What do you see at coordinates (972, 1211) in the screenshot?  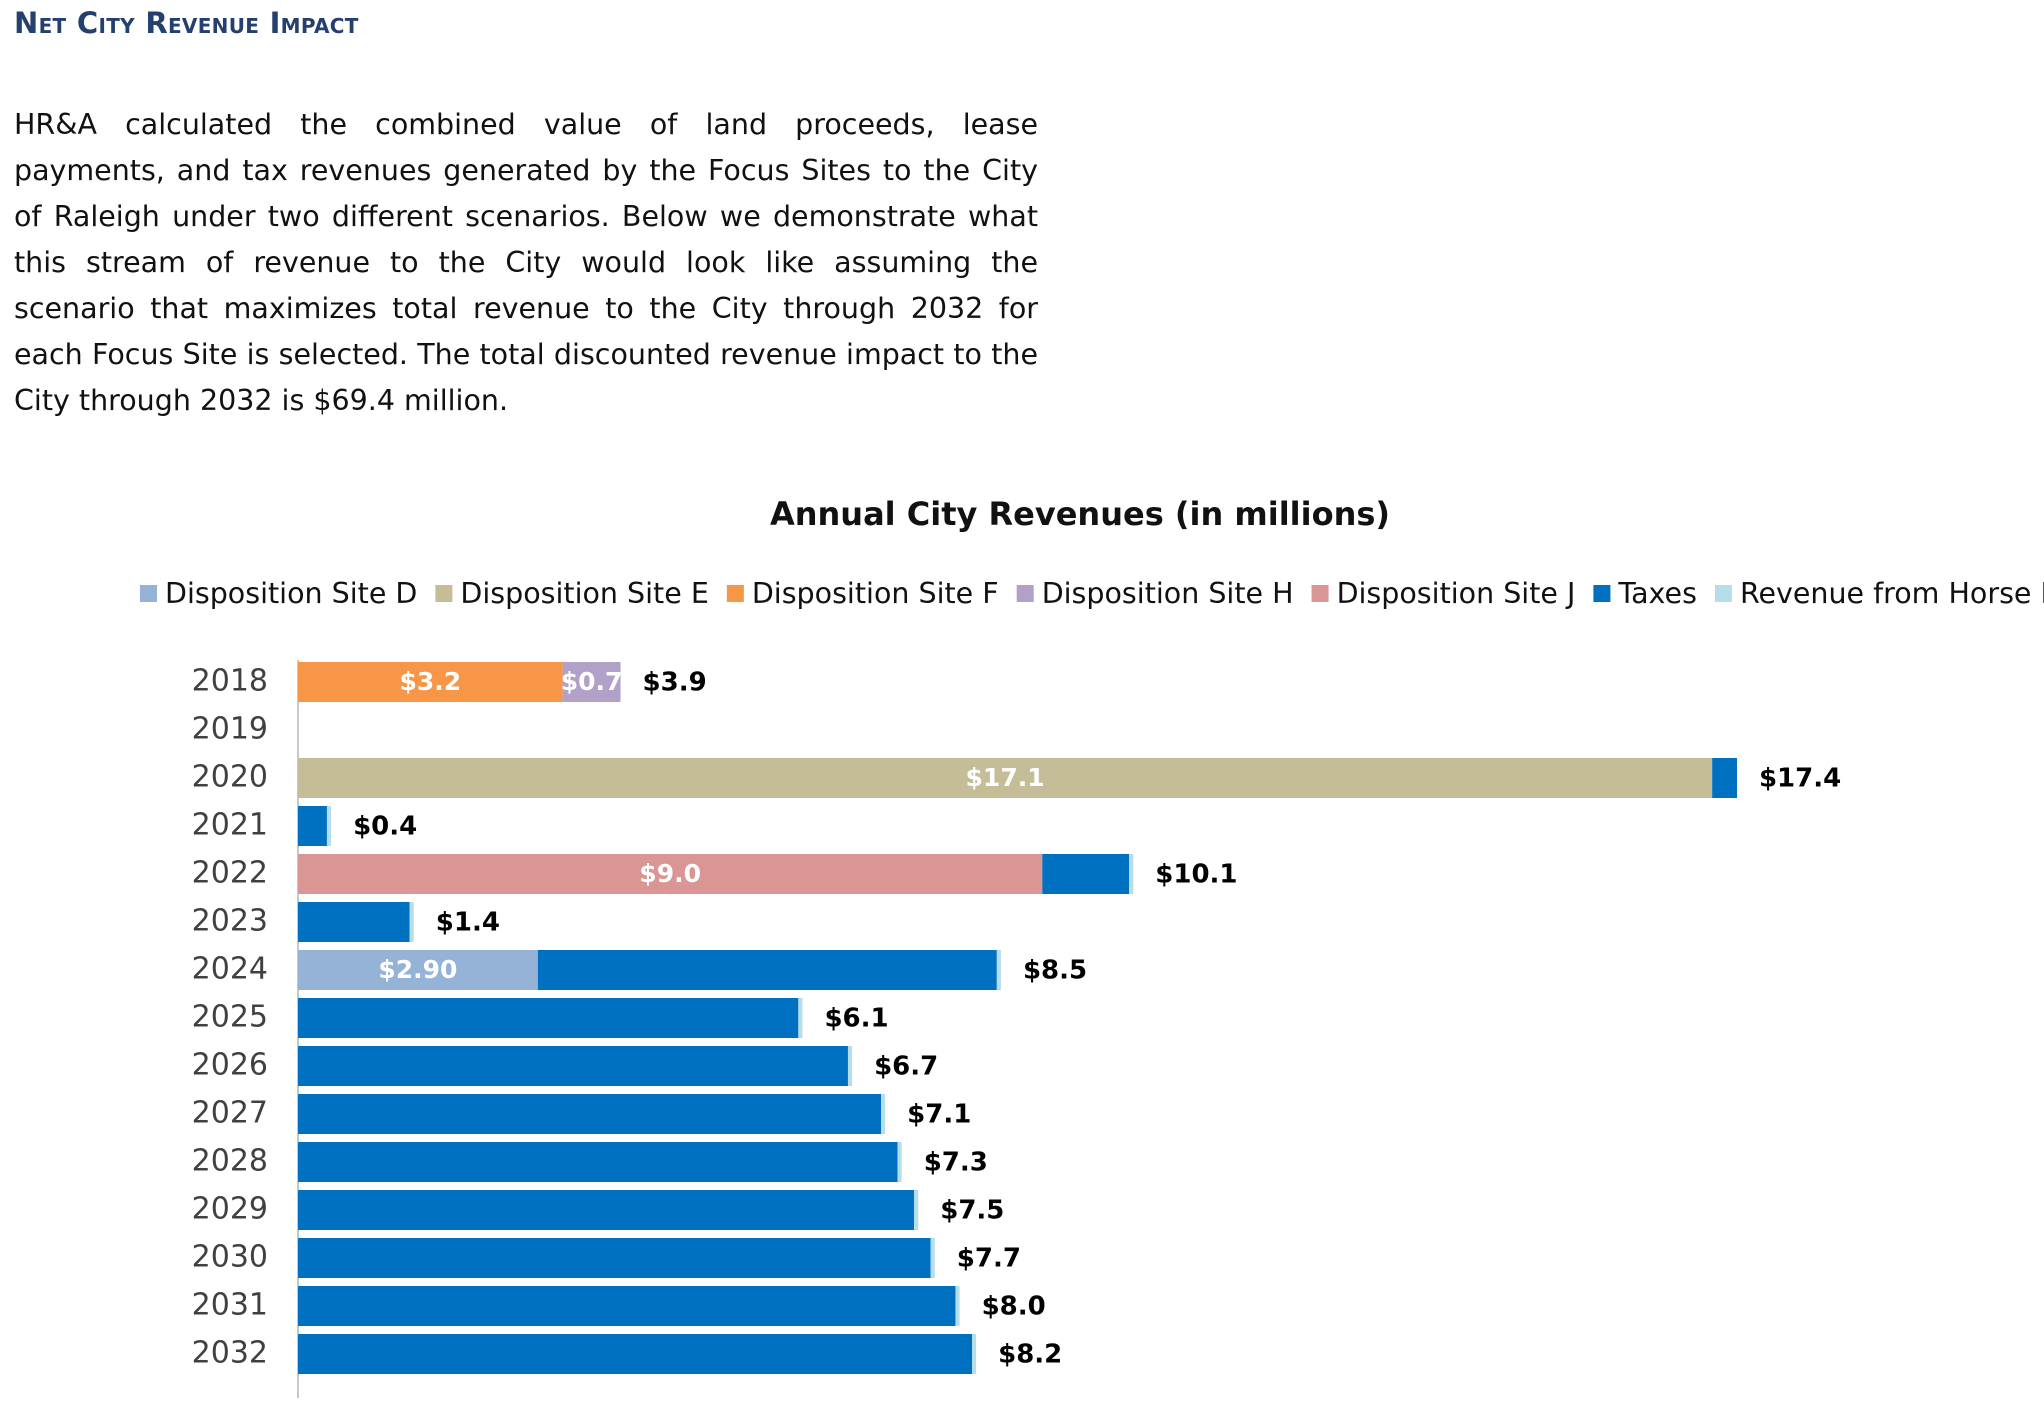 I see `total-label-2029: $7.5` at bounding box center [972, 1211].